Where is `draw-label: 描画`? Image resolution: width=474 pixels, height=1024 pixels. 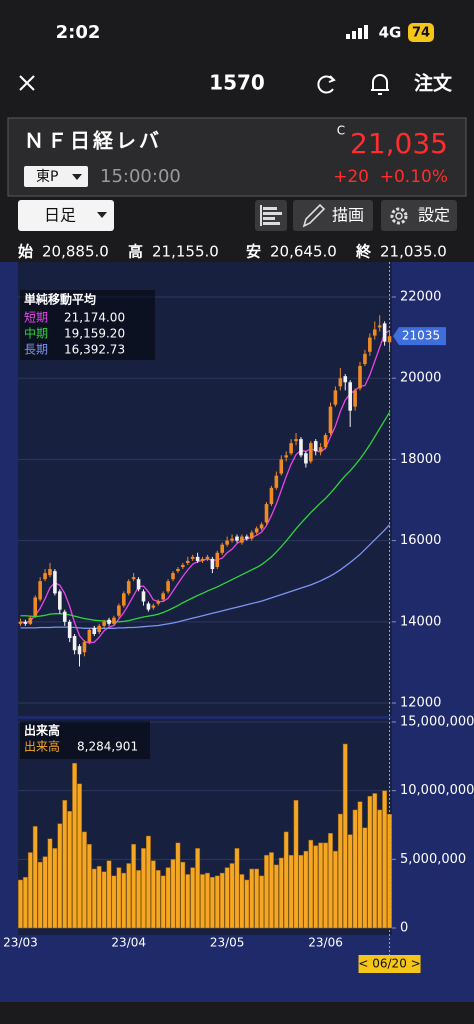
draw-label: 描画 is located at coordinates (348, 215).